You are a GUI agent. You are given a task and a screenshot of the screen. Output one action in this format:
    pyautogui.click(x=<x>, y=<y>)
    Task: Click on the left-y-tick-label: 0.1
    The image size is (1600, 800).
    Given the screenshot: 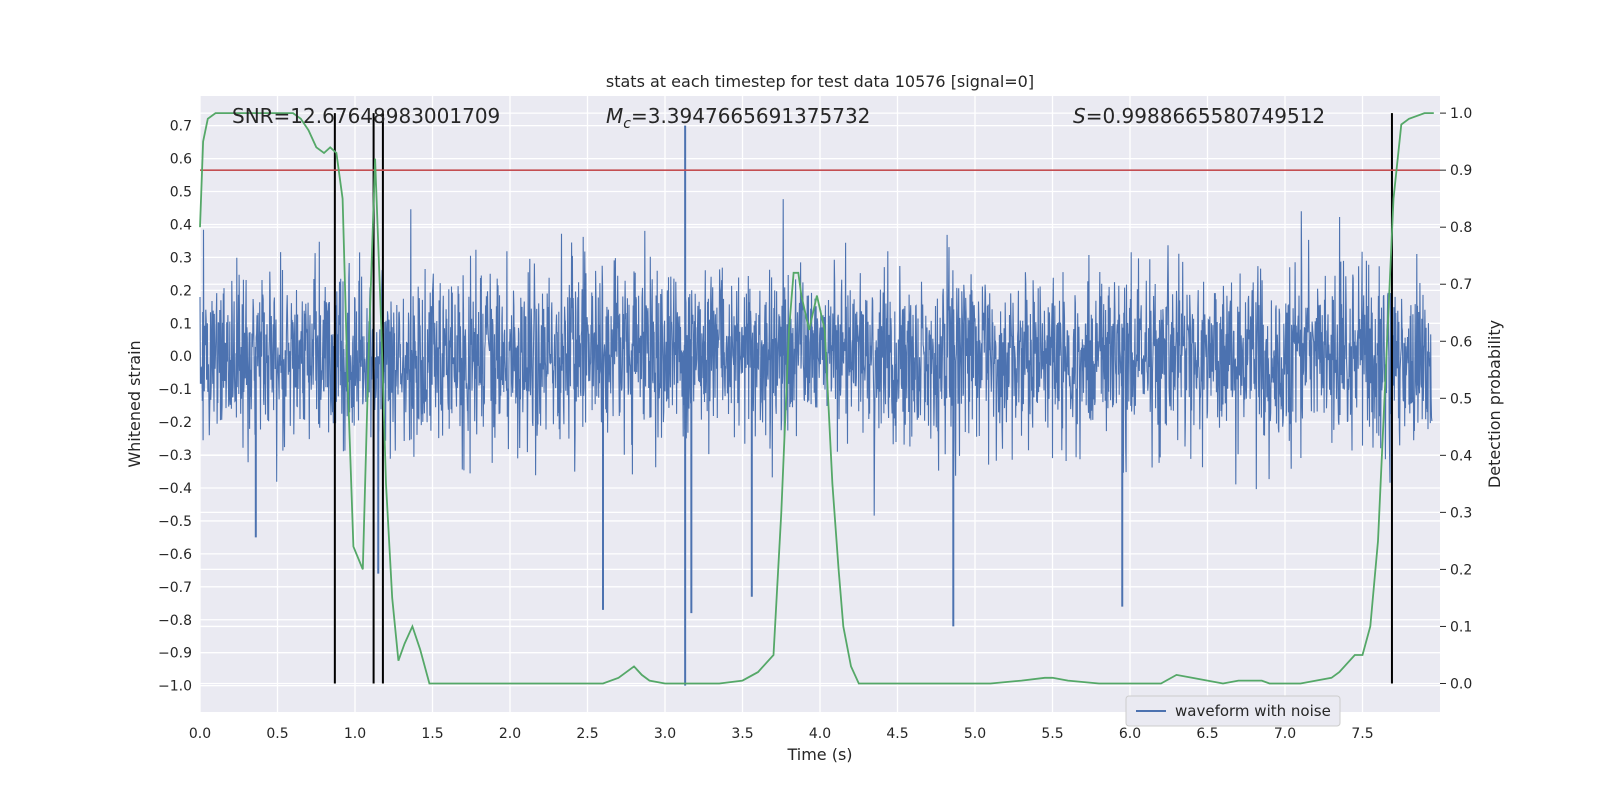 What is the action you would take?
    pyautogui.click(x=181, y=324)
    